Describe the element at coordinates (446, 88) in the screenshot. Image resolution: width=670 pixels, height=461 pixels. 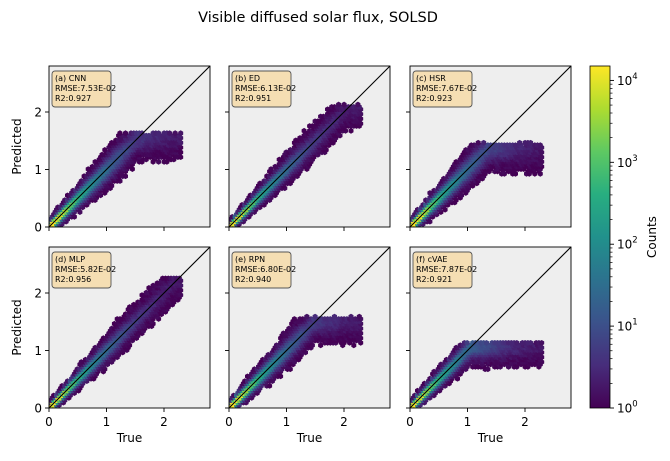
I see `rmse-value: RMSE:7.67E-02` at that location.